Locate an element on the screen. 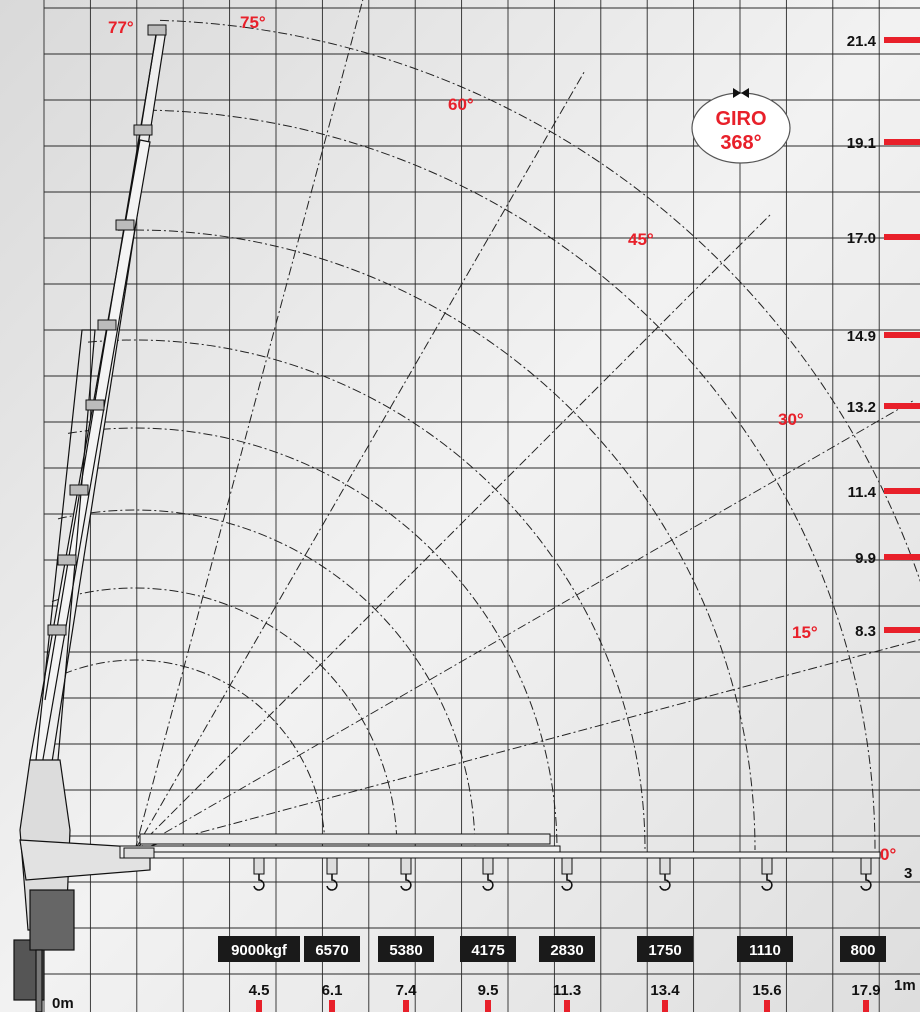 The height and width of the screenshot is (1017, 920). giro-degrees: 368° is located at coordinates (740, 143).